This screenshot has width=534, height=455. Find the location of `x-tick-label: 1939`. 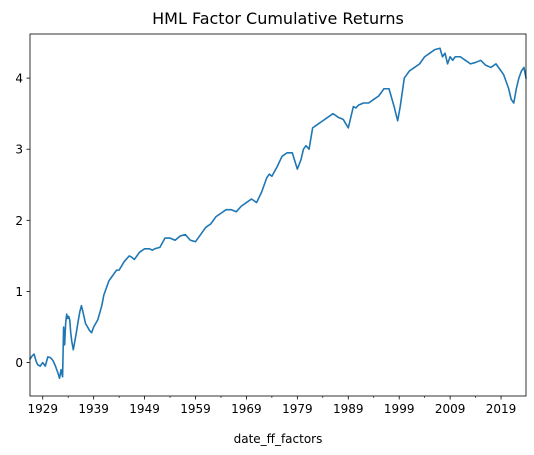

x-tick-label: 1939 is located at coordinates (93, 409).